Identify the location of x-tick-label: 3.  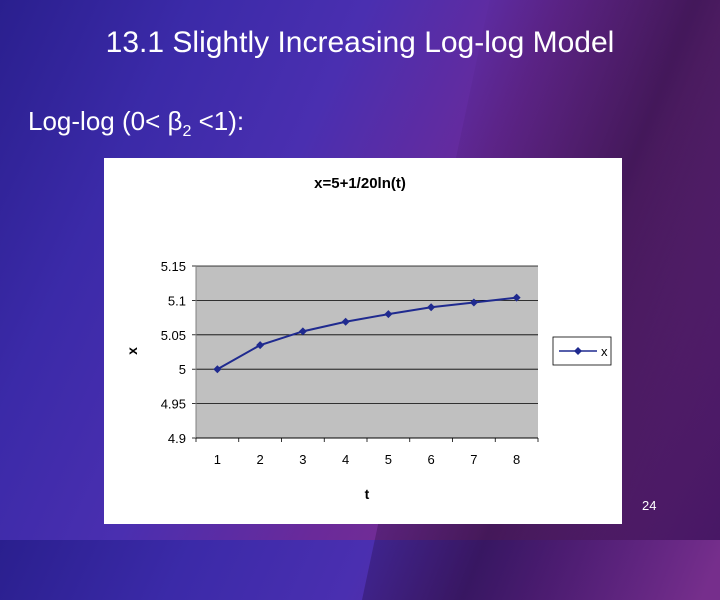
(302, 459).